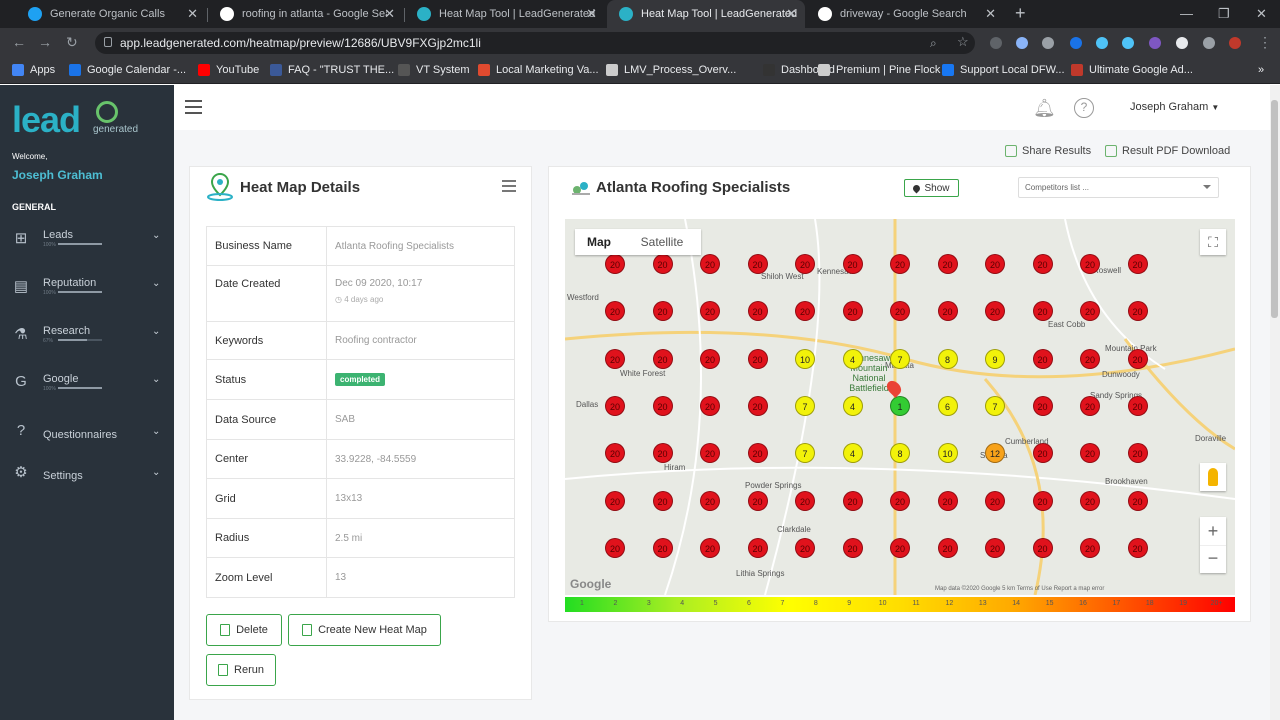 Image resolution: width=1280 pixels, height=720 pixels. I want to click on sidebar-item-settings: ⚙ Settings ⌄, so click(87, 478).